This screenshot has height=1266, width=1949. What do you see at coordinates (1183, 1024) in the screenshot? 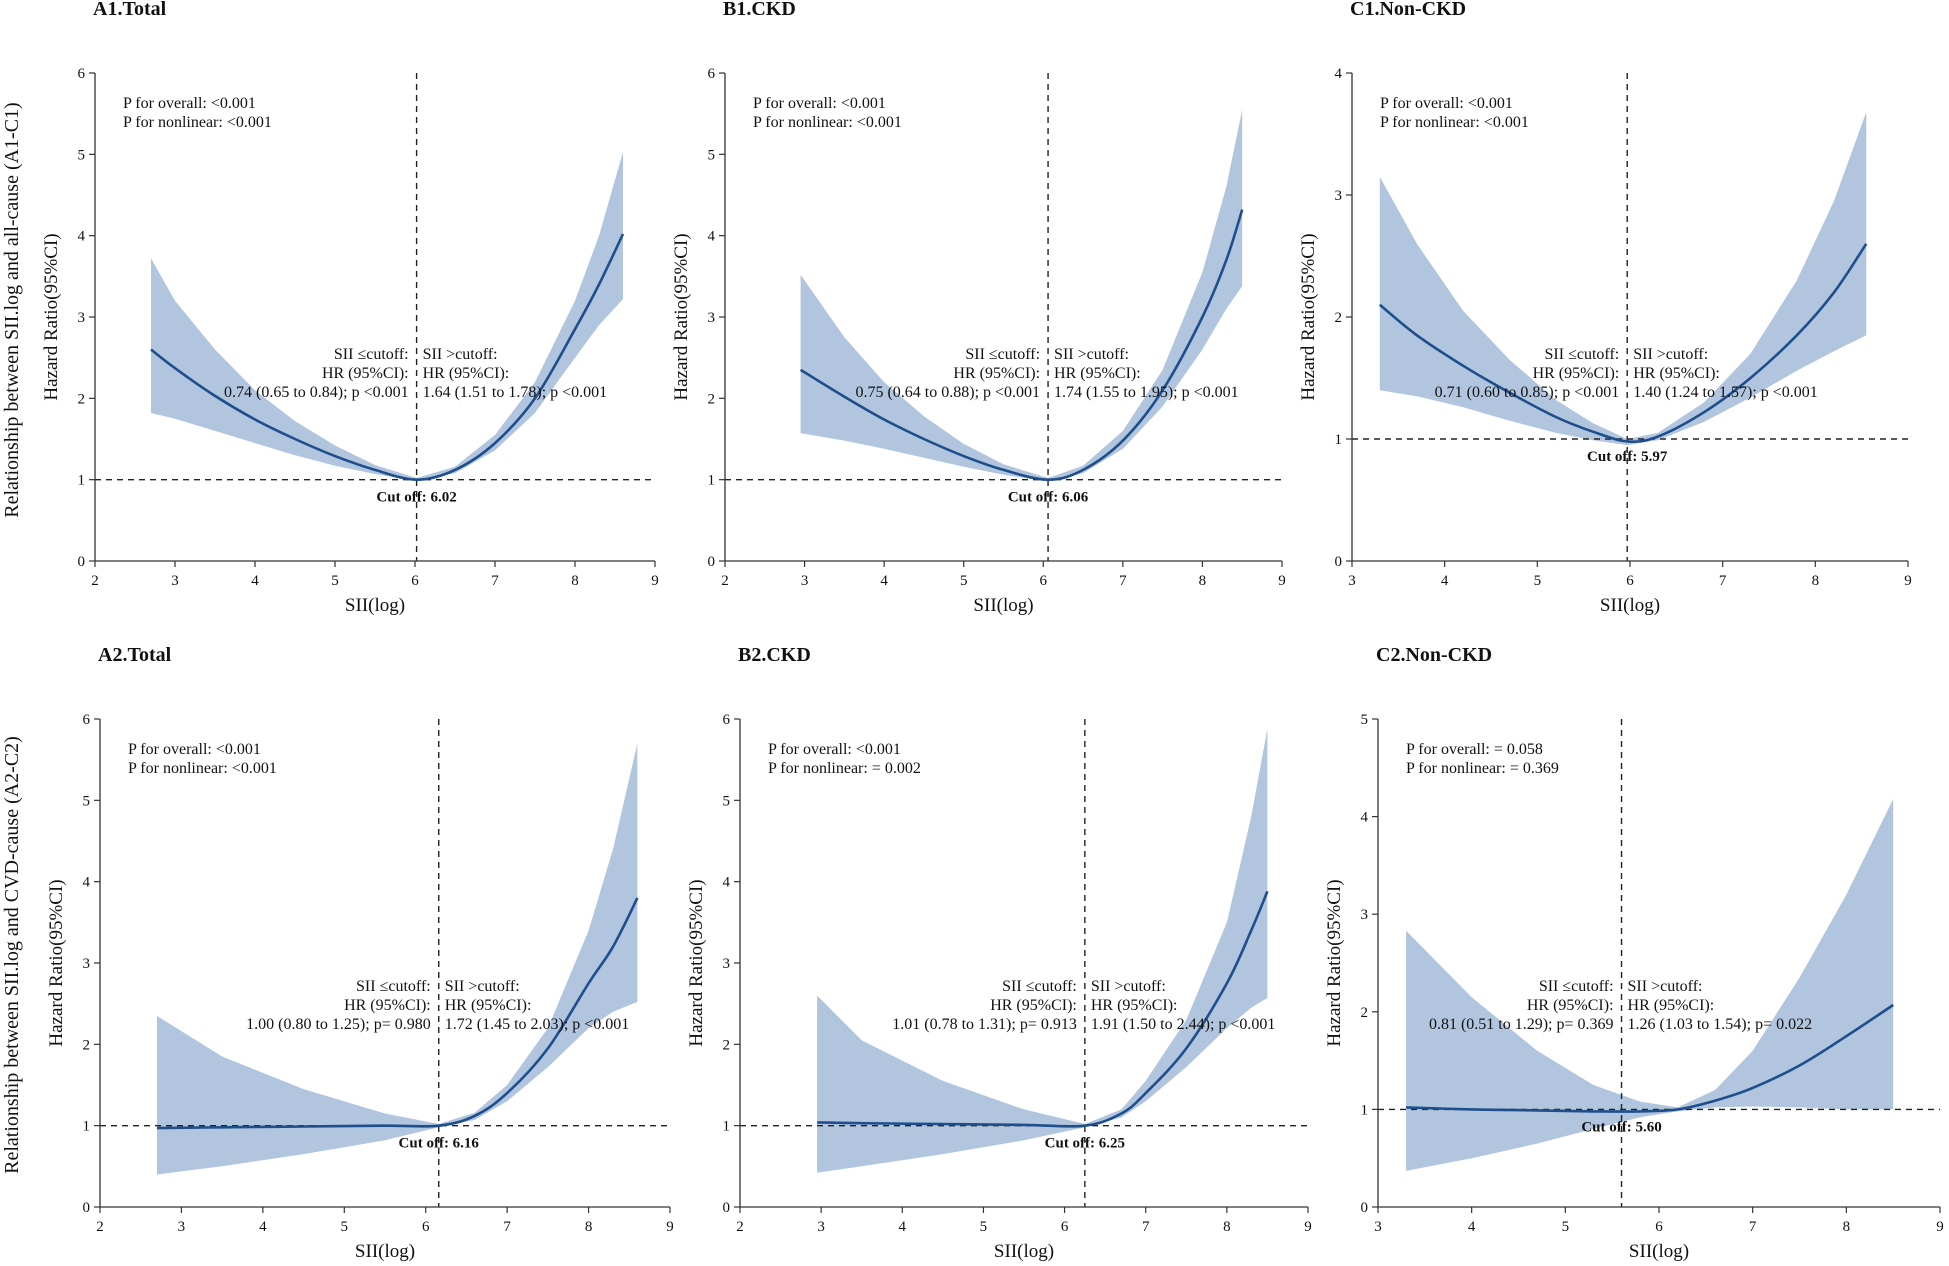
I see `right-segment-stat: 1.91 (1.50 to 2.44); p <0.001` at bounding box center [1183, 1024].